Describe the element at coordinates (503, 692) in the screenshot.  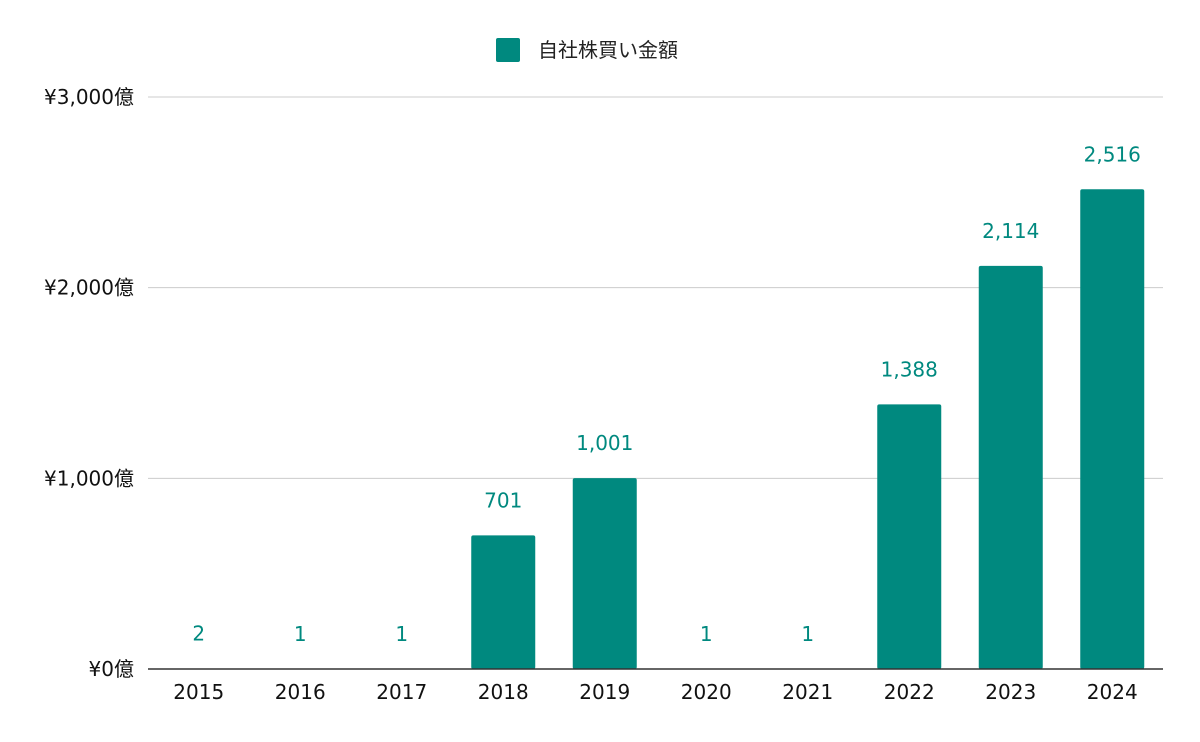
I see `x-tick-label-2018: 2018` at that location.